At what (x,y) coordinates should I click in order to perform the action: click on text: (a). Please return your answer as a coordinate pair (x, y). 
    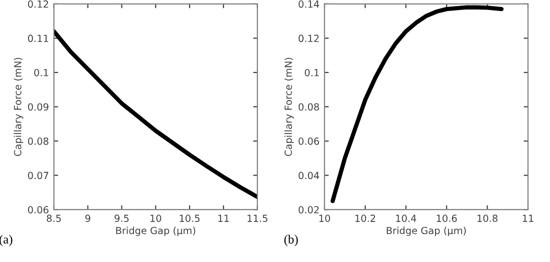
    Looking at the image, I should click on (6, 240).